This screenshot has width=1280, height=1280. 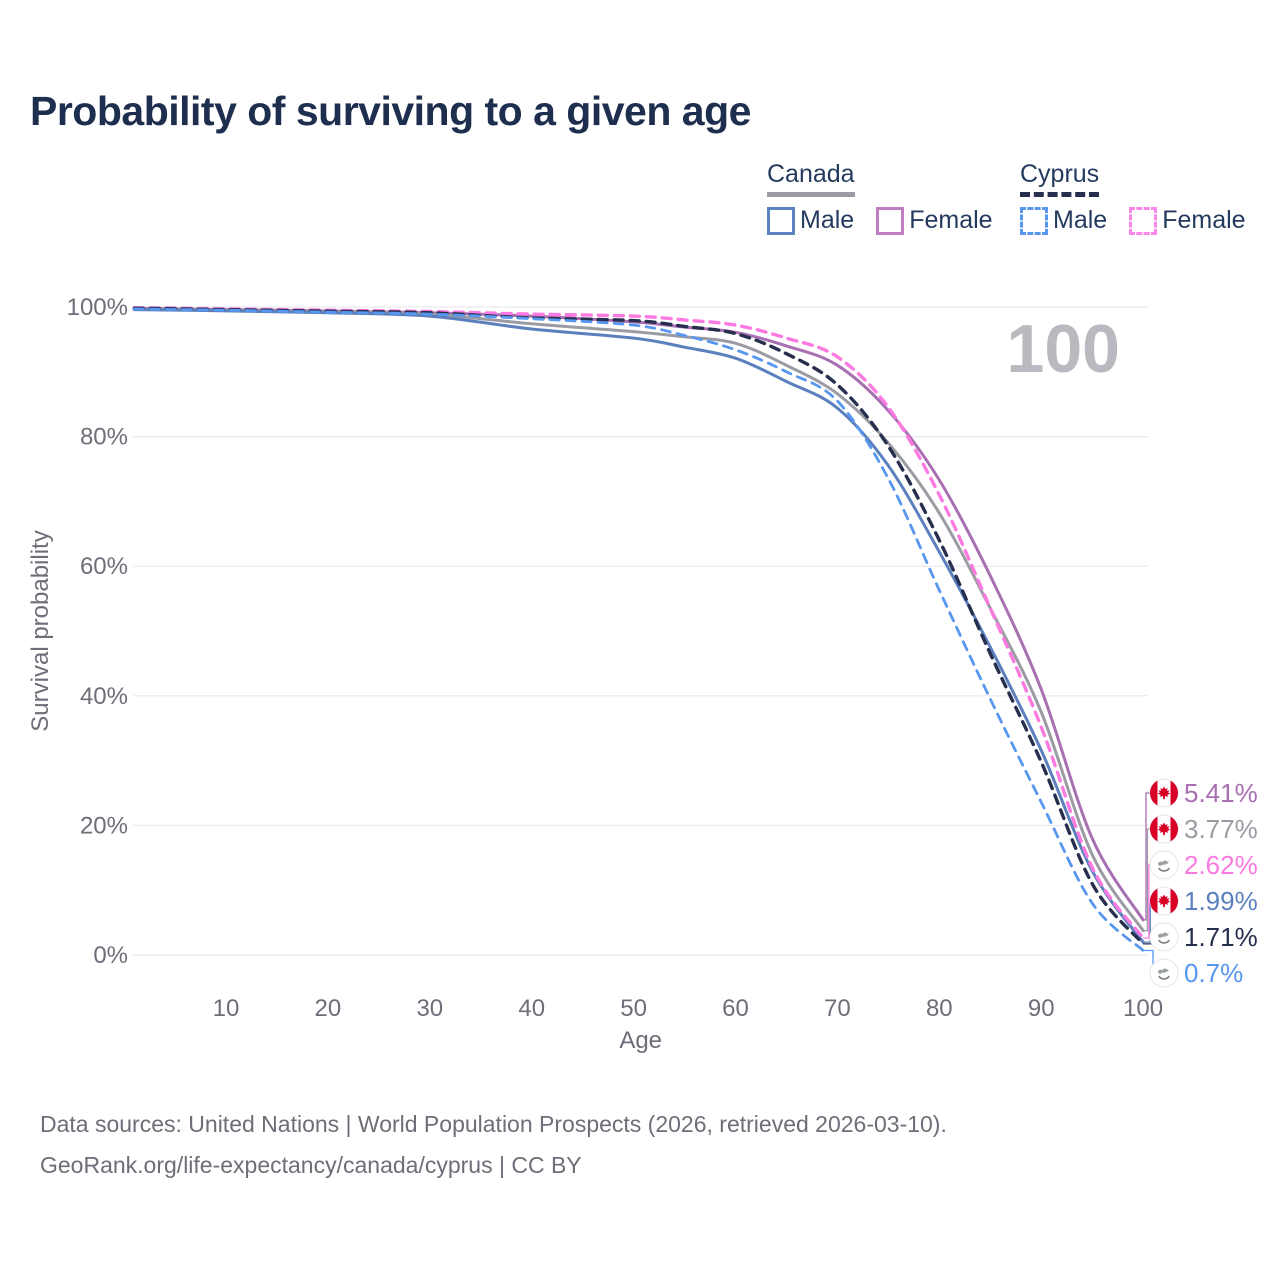 I want to click on x-tick-label: 60, so click(x=735, y=1008).